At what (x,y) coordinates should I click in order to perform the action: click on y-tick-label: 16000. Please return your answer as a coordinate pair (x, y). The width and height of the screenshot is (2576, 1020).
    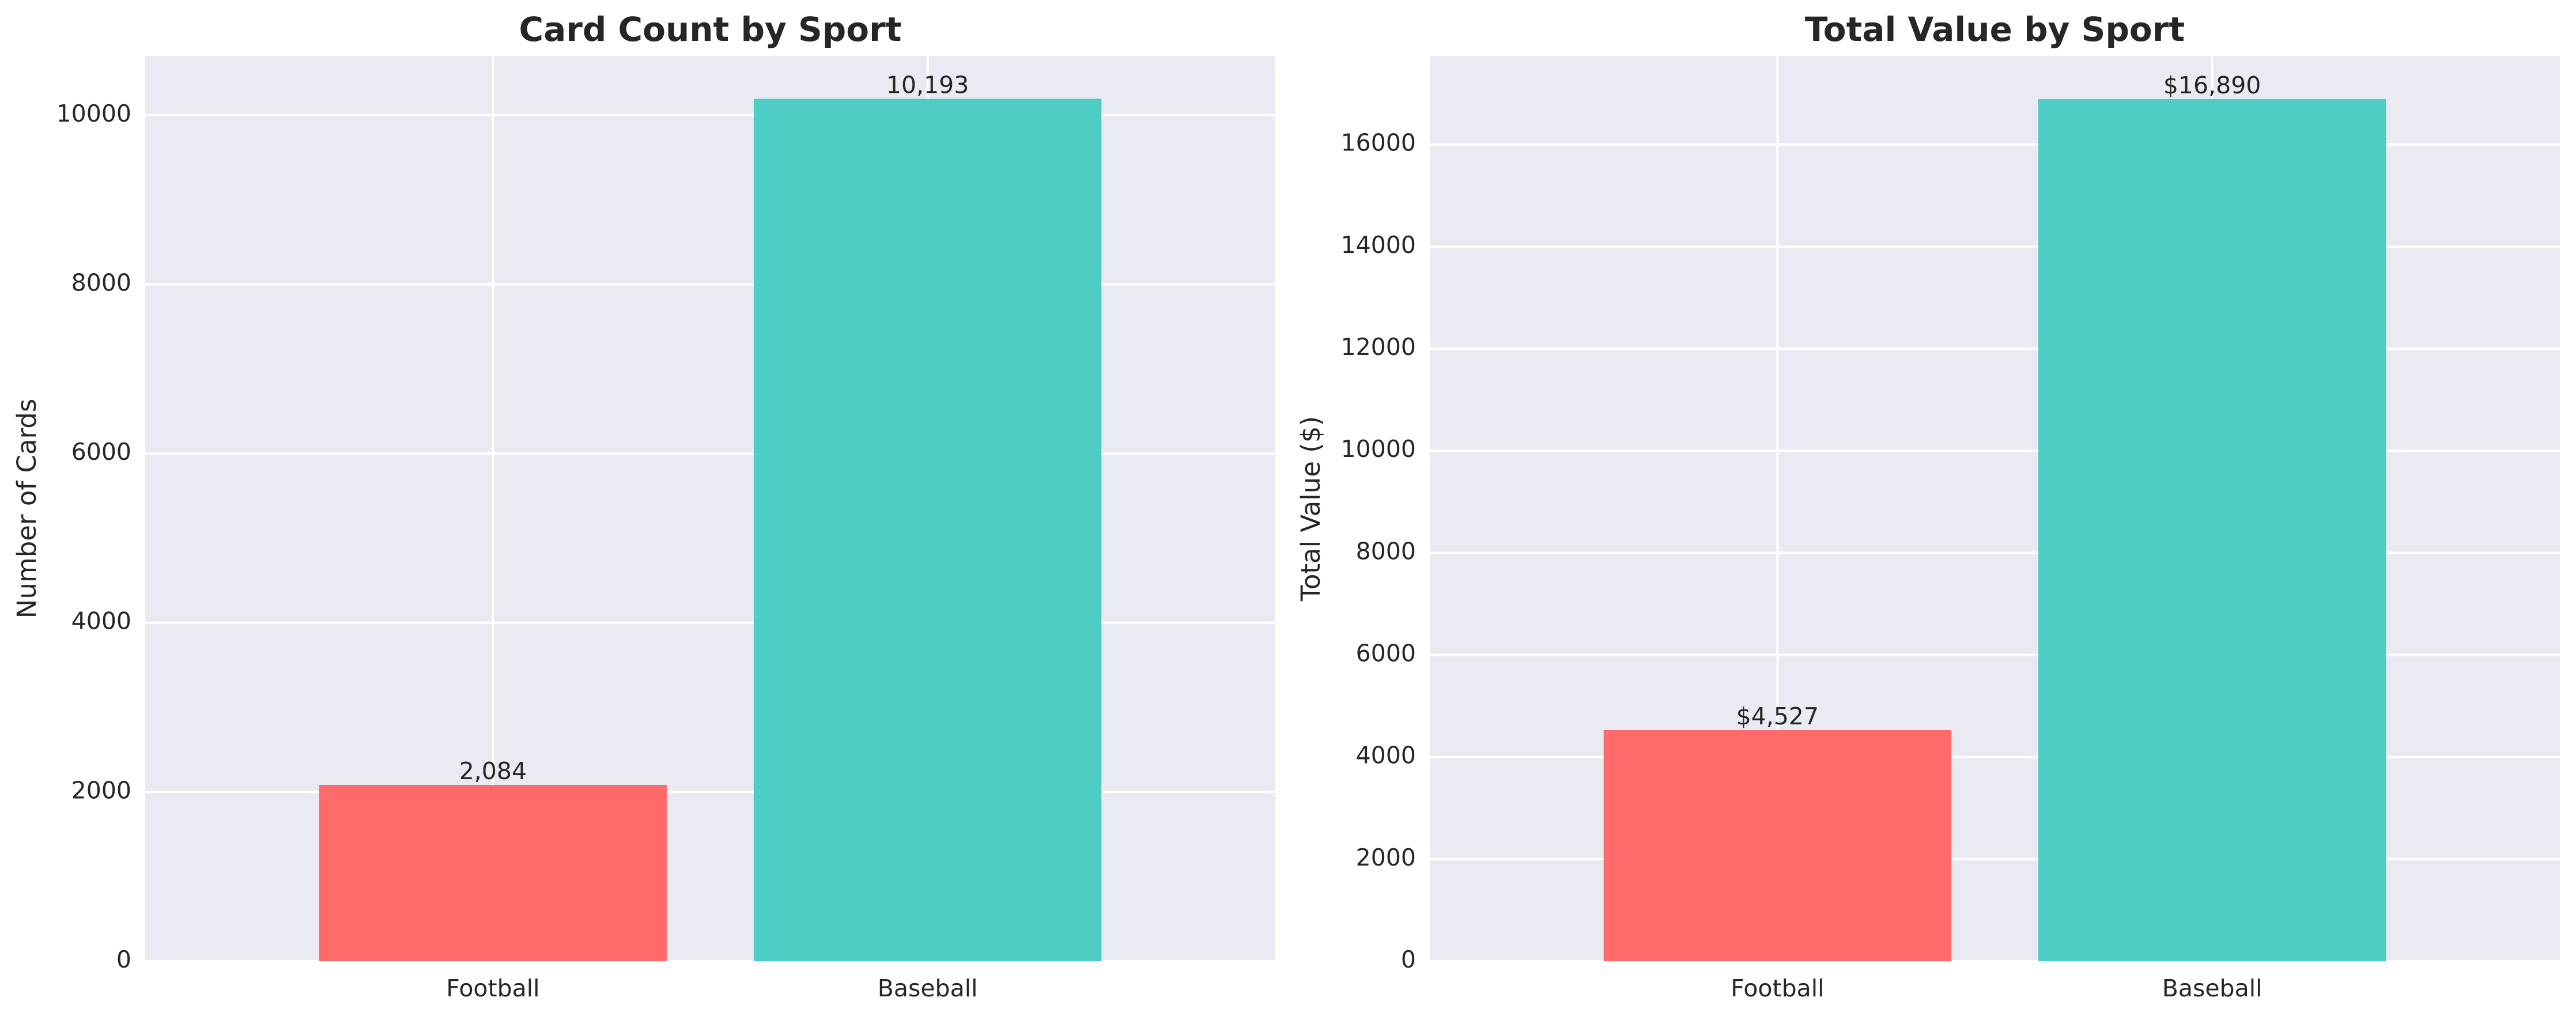
    Looking at the image, I should click on (1378, 143).